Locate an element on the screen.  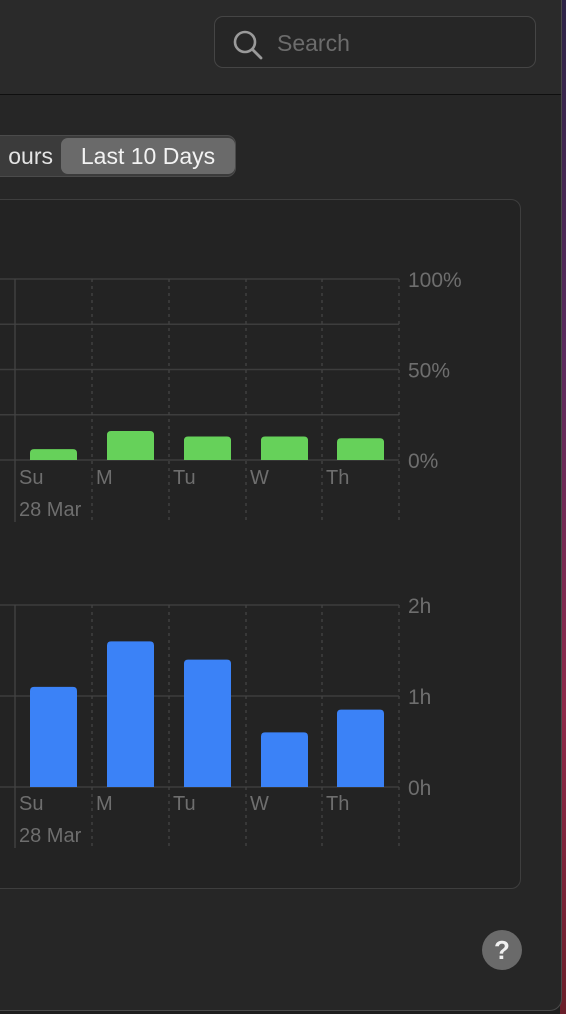
search-field is located at coordinates (375, 42).